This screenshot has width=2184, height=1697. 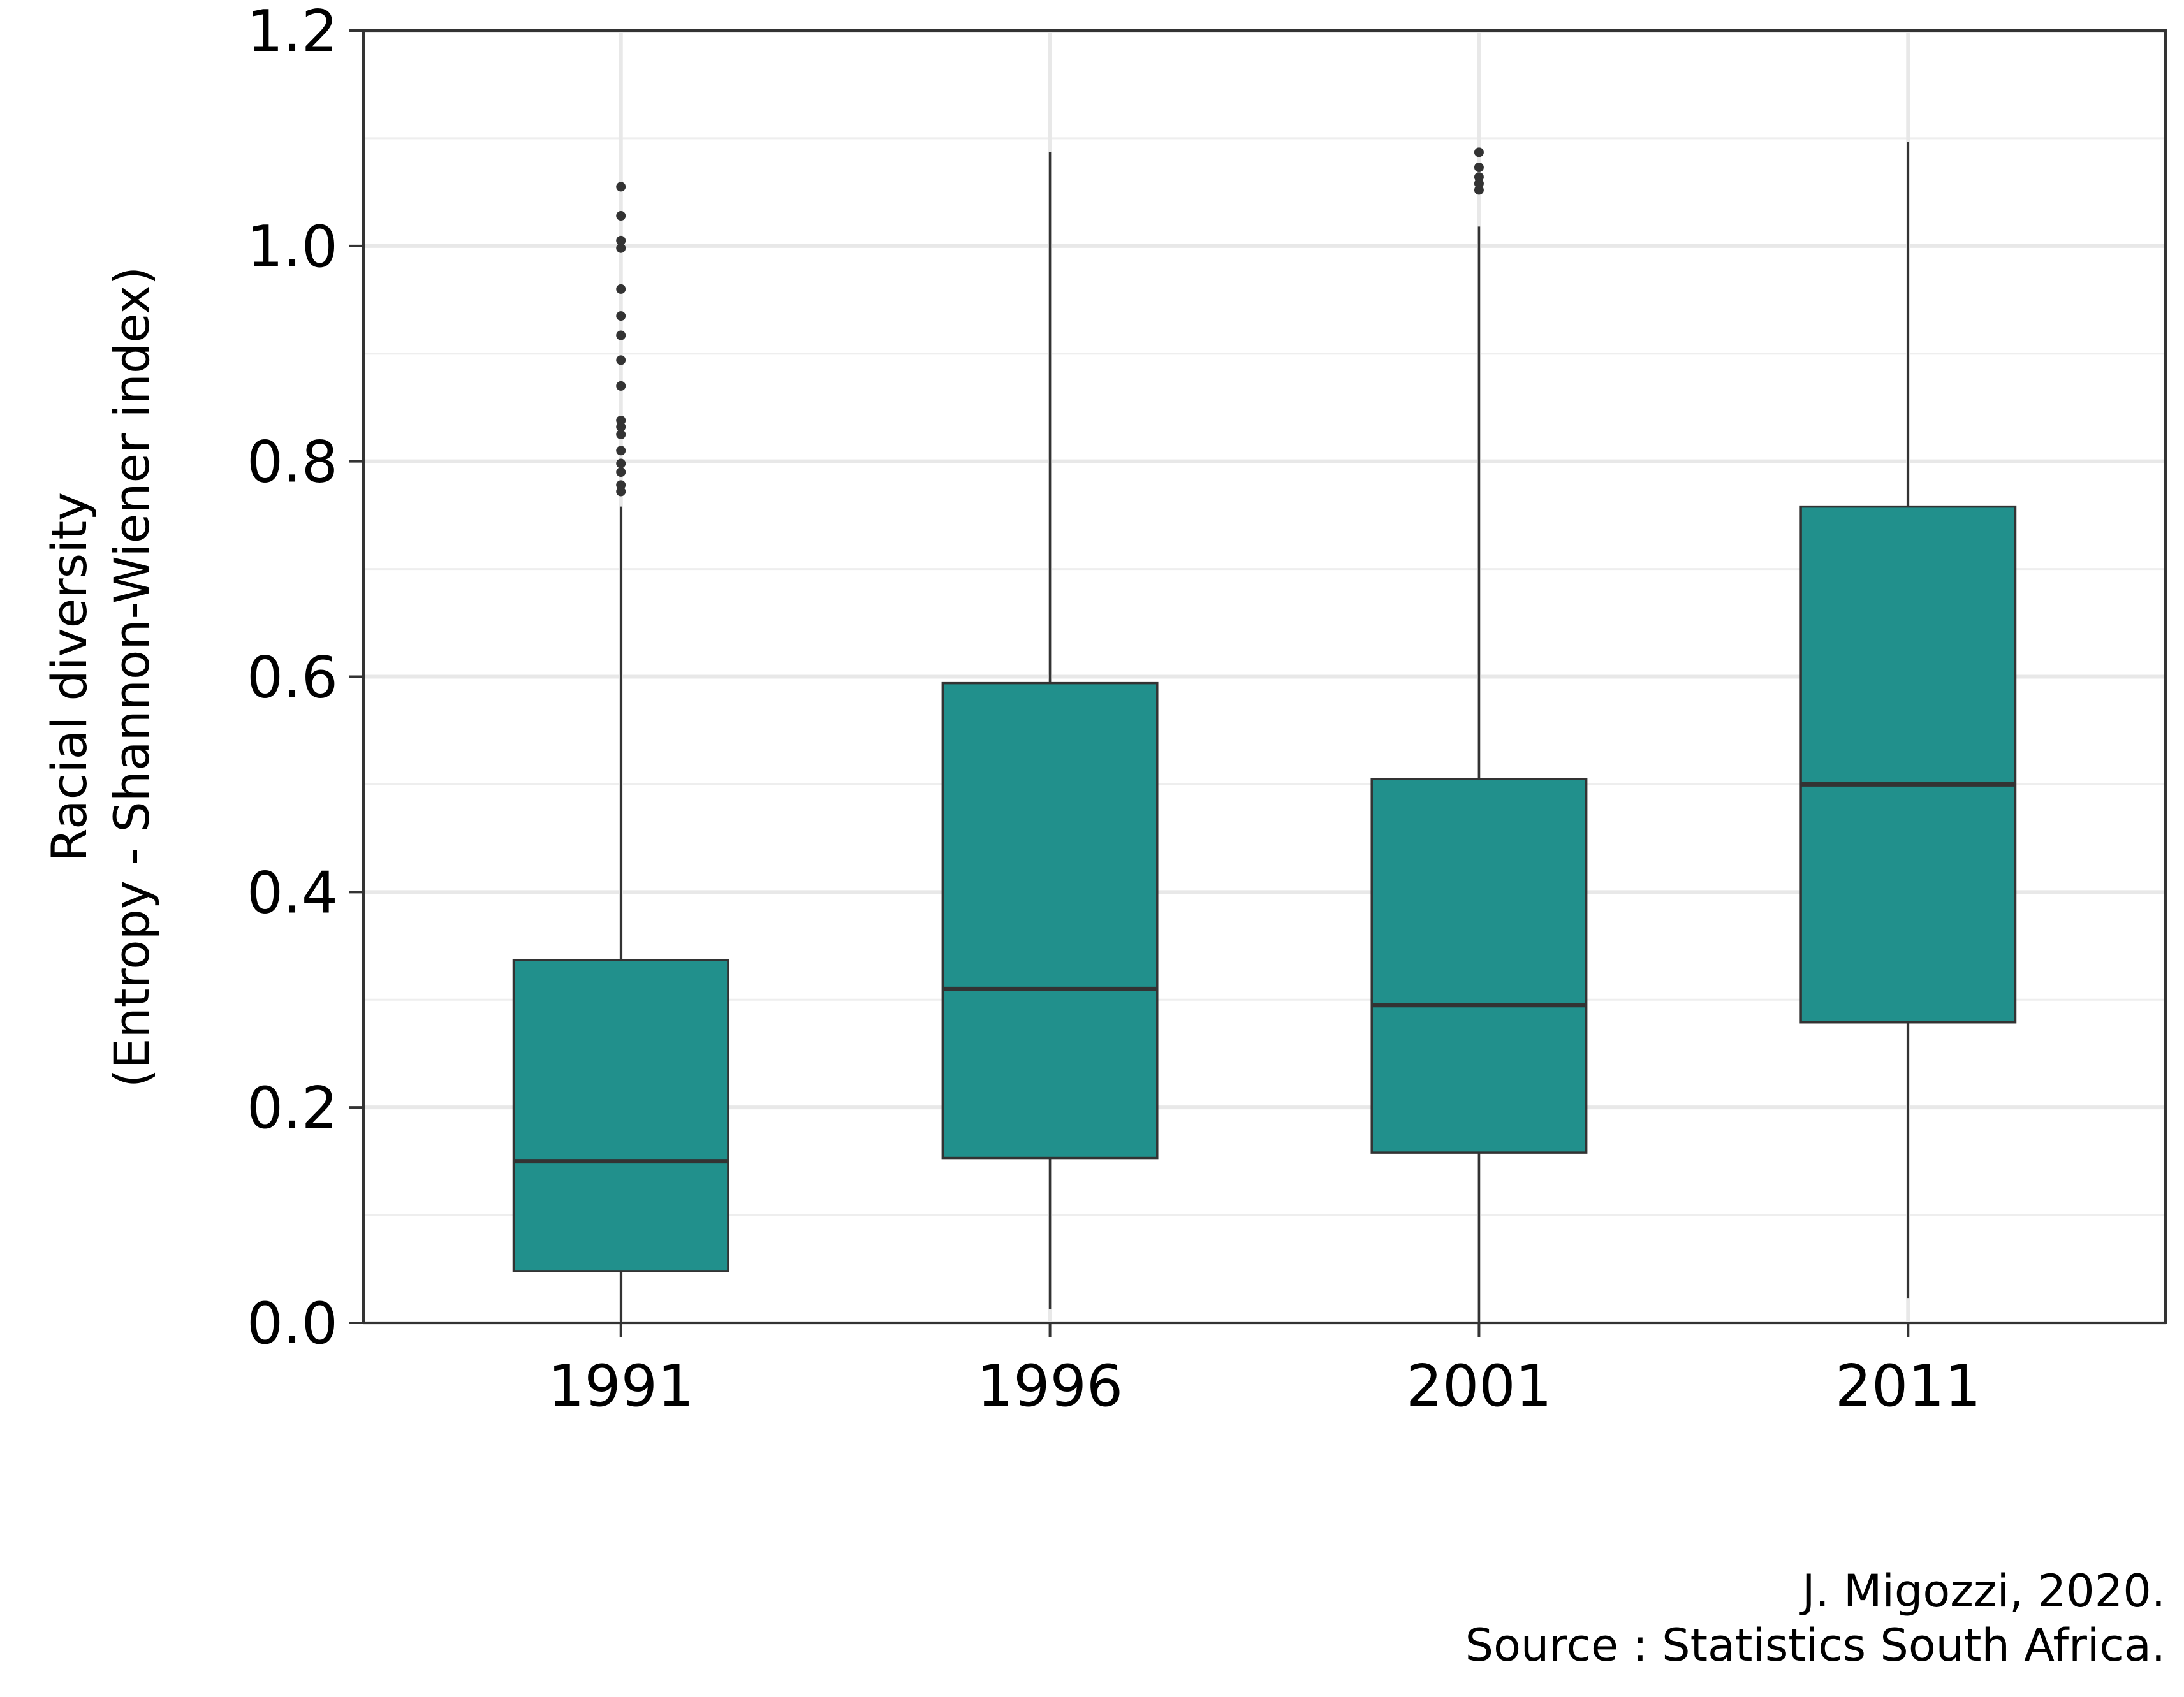 I want to click on x-tick-label: 2001, so click(x=1479, y=1386).